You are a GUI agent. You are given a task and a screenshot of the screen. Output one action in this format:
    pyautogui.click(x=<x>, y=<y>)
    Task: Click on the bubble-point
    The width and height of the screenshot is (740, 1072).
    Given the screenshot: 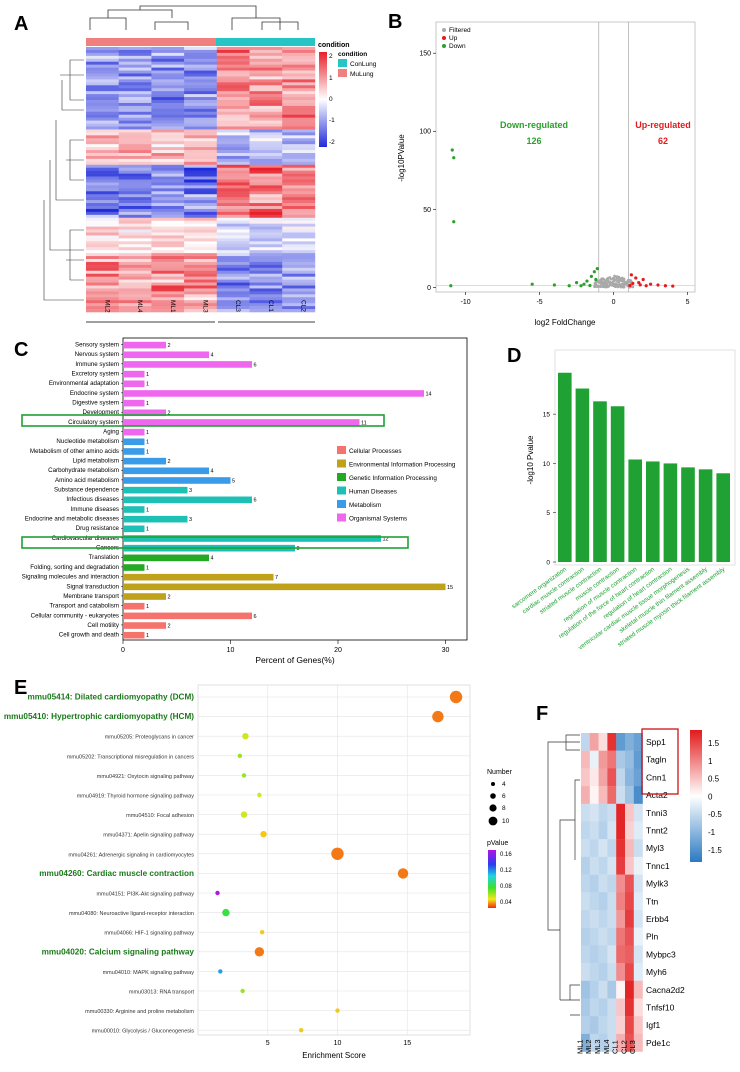 What is the action you would take?
    pyautogui.click(x=337, y=853)
    